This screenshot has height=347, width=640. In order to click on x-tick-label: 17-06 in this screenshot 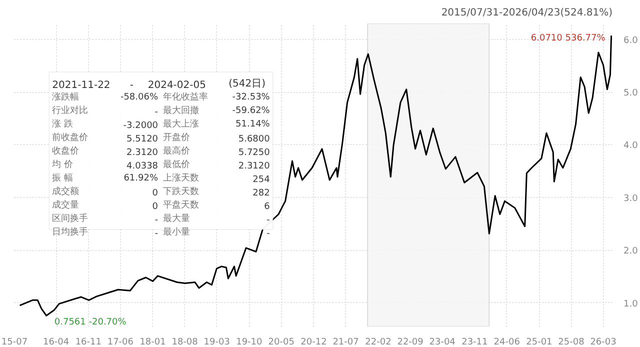, I will do `click(120, 342)`.